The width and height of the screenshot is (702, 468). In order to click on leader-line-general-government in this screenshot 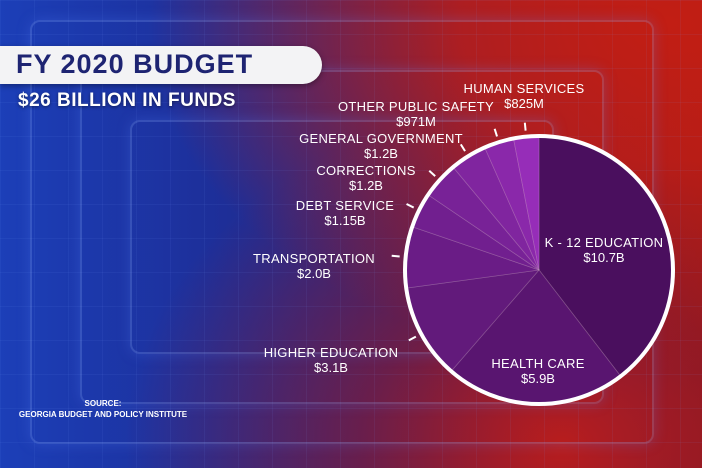, I will do `click(462, 147)`.